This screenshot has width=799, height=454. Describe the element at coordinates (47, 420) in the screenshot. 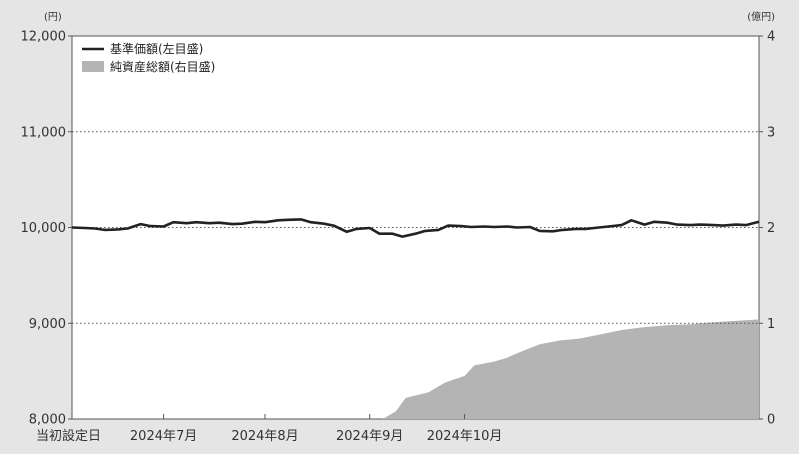

I see `left-tick-label: 8,000` at that location.